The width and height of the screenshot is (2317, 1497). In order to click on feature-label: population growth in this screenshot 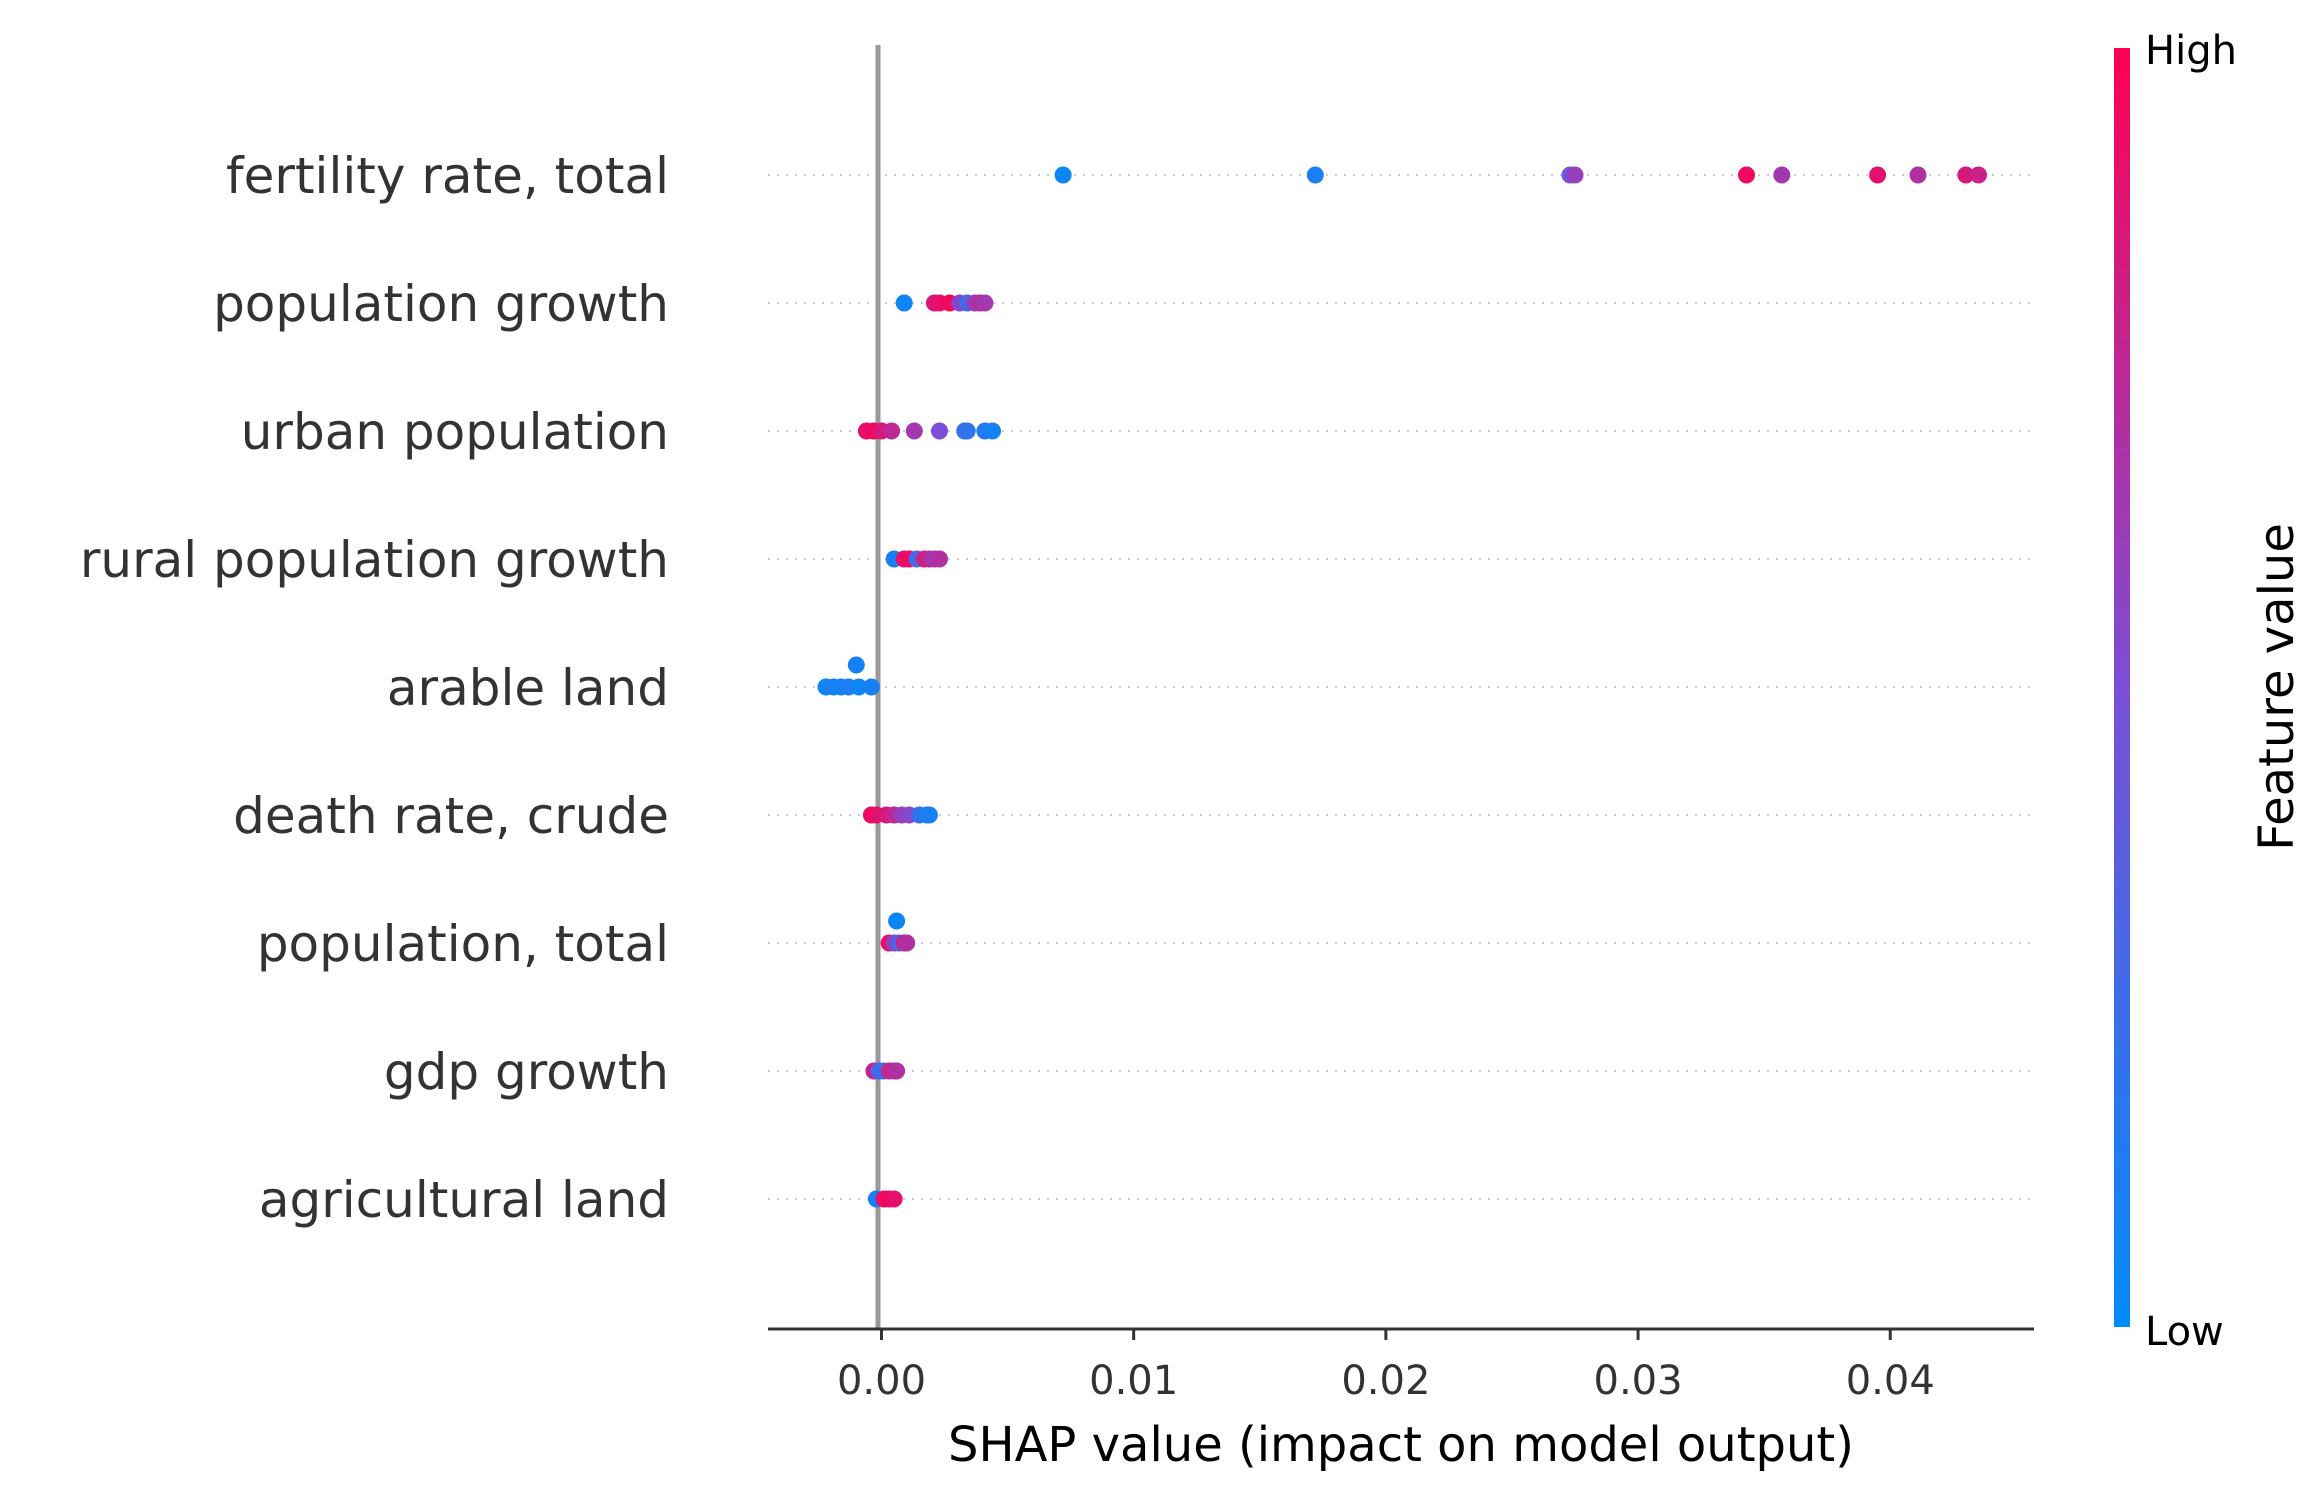, I will do `click(441, 304)`.